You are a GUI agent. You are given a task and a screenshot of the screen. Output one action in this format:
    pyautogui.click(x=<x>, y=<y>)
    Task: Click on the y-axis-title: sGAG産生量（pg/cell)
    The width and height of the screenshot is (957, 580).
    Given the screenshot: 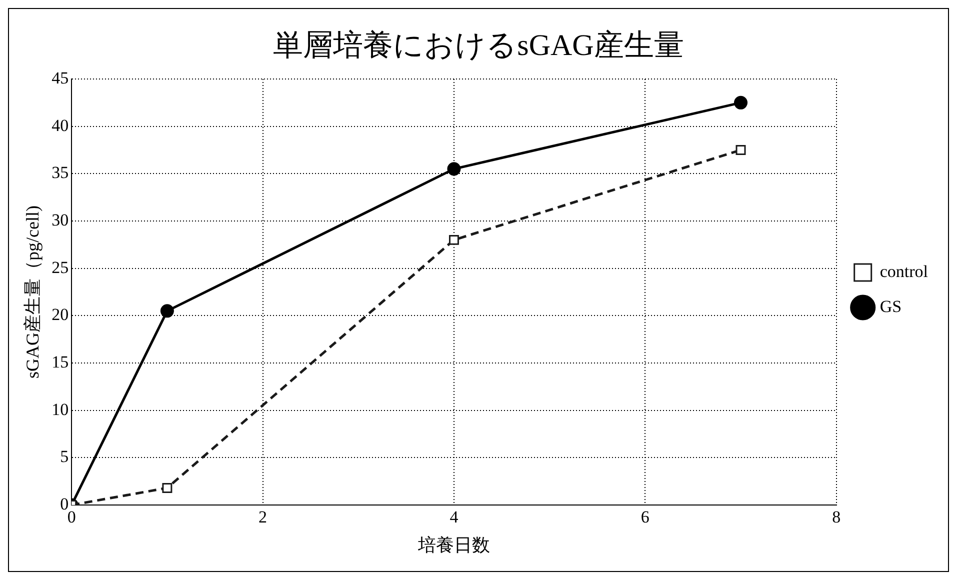 What is the action you would take?
    pyautogui.click(x=32, y=292)
    